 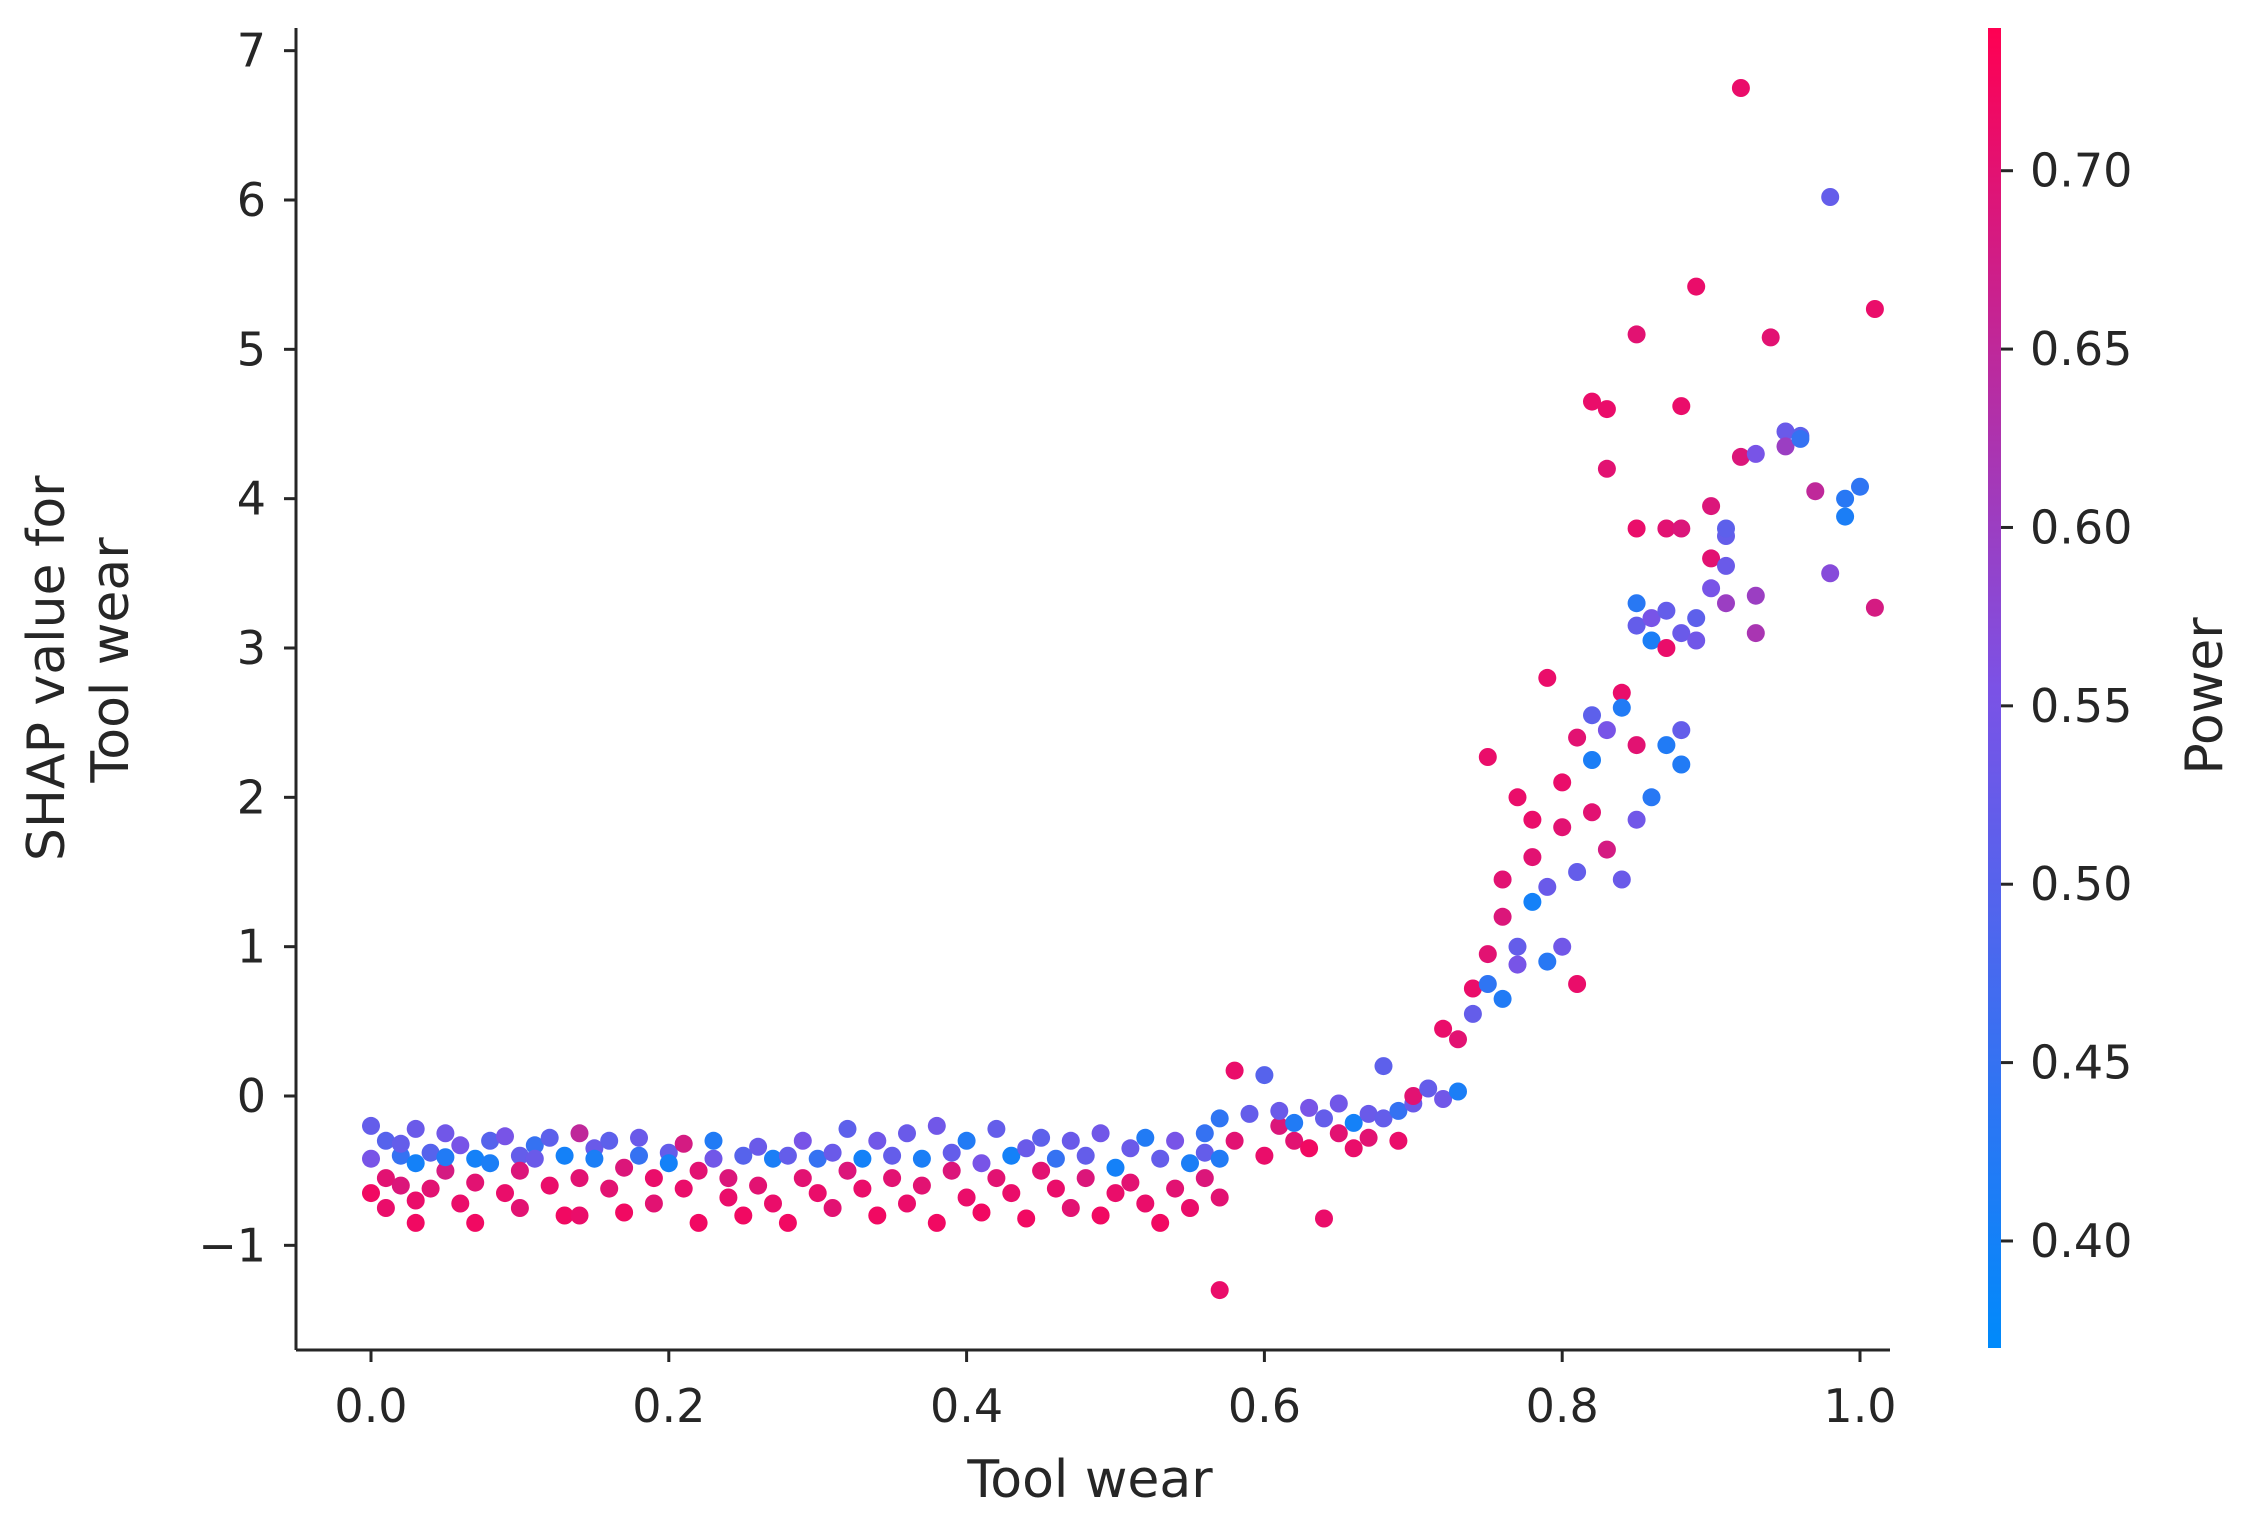 What do you see at coordinates (966, 1406) in the screenshot?
I see `x-tick-label: 0.4` at bounding box center [966, 1406].